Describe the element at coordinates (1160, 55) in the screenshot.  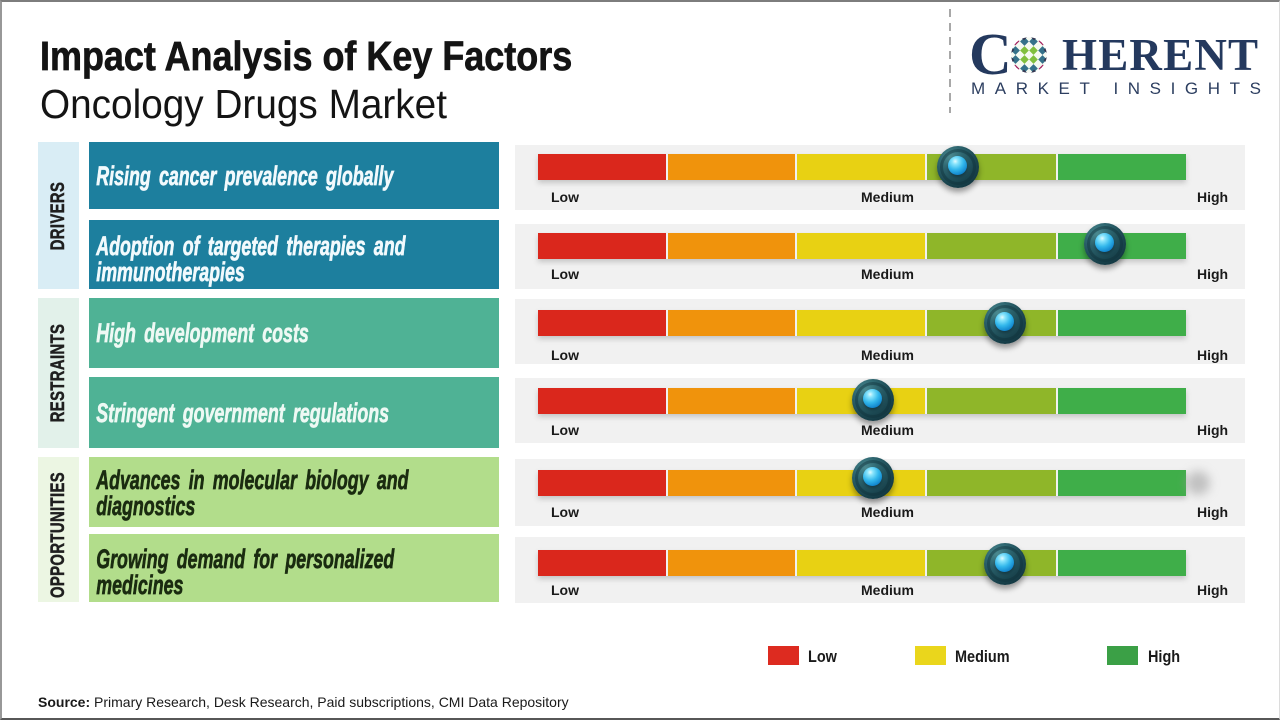
I see `svg-text: HERENT` at that location.